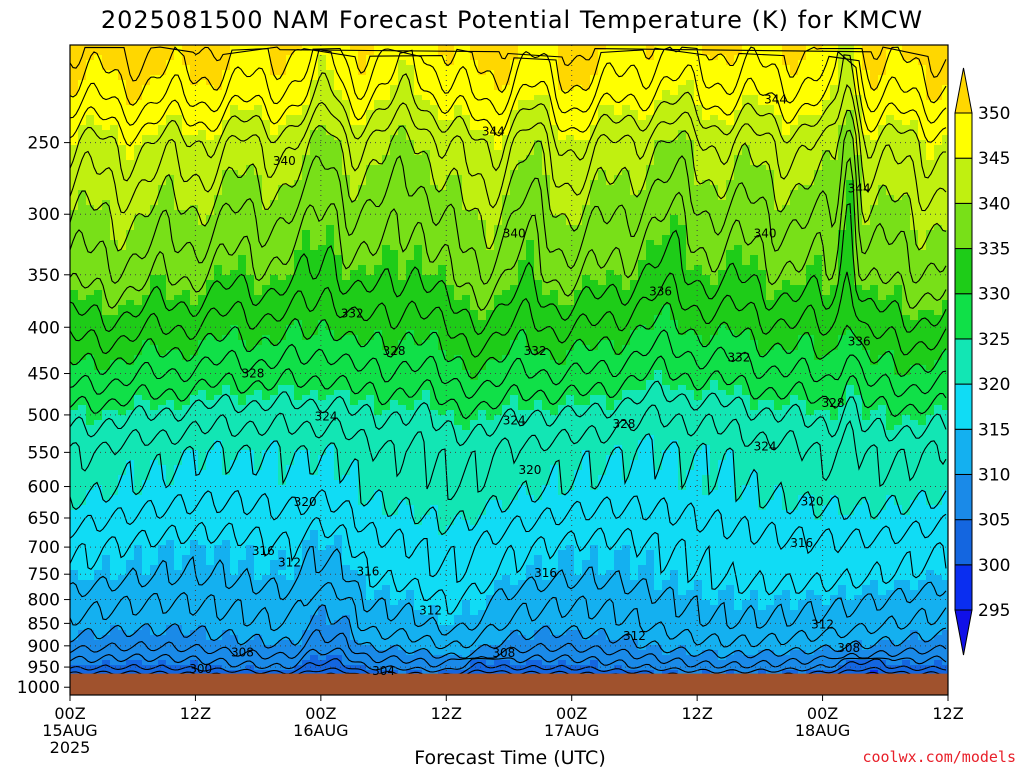 Image resolution: width=1024 pixels, height=768 pixels. I want to click on colorbar-label: 345, so click(994, 159).